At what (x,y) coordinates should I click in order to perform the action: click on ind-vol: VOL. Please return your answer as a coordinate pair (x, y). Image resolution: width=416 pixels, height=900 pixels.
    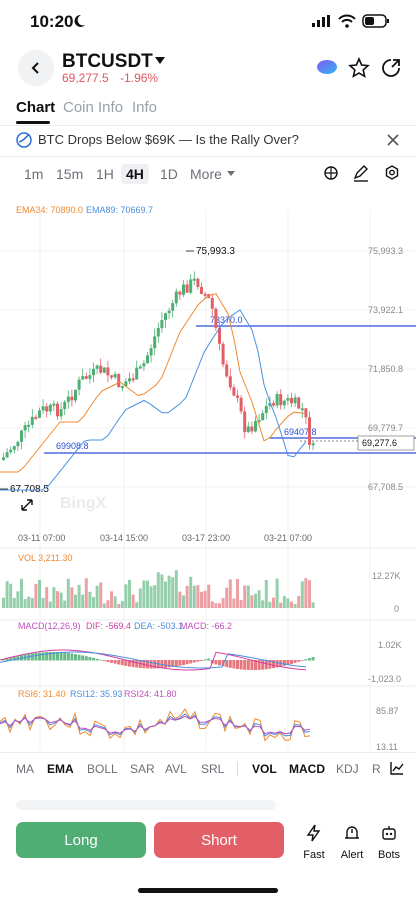
    Looking at the image, I should click on (264, 769).